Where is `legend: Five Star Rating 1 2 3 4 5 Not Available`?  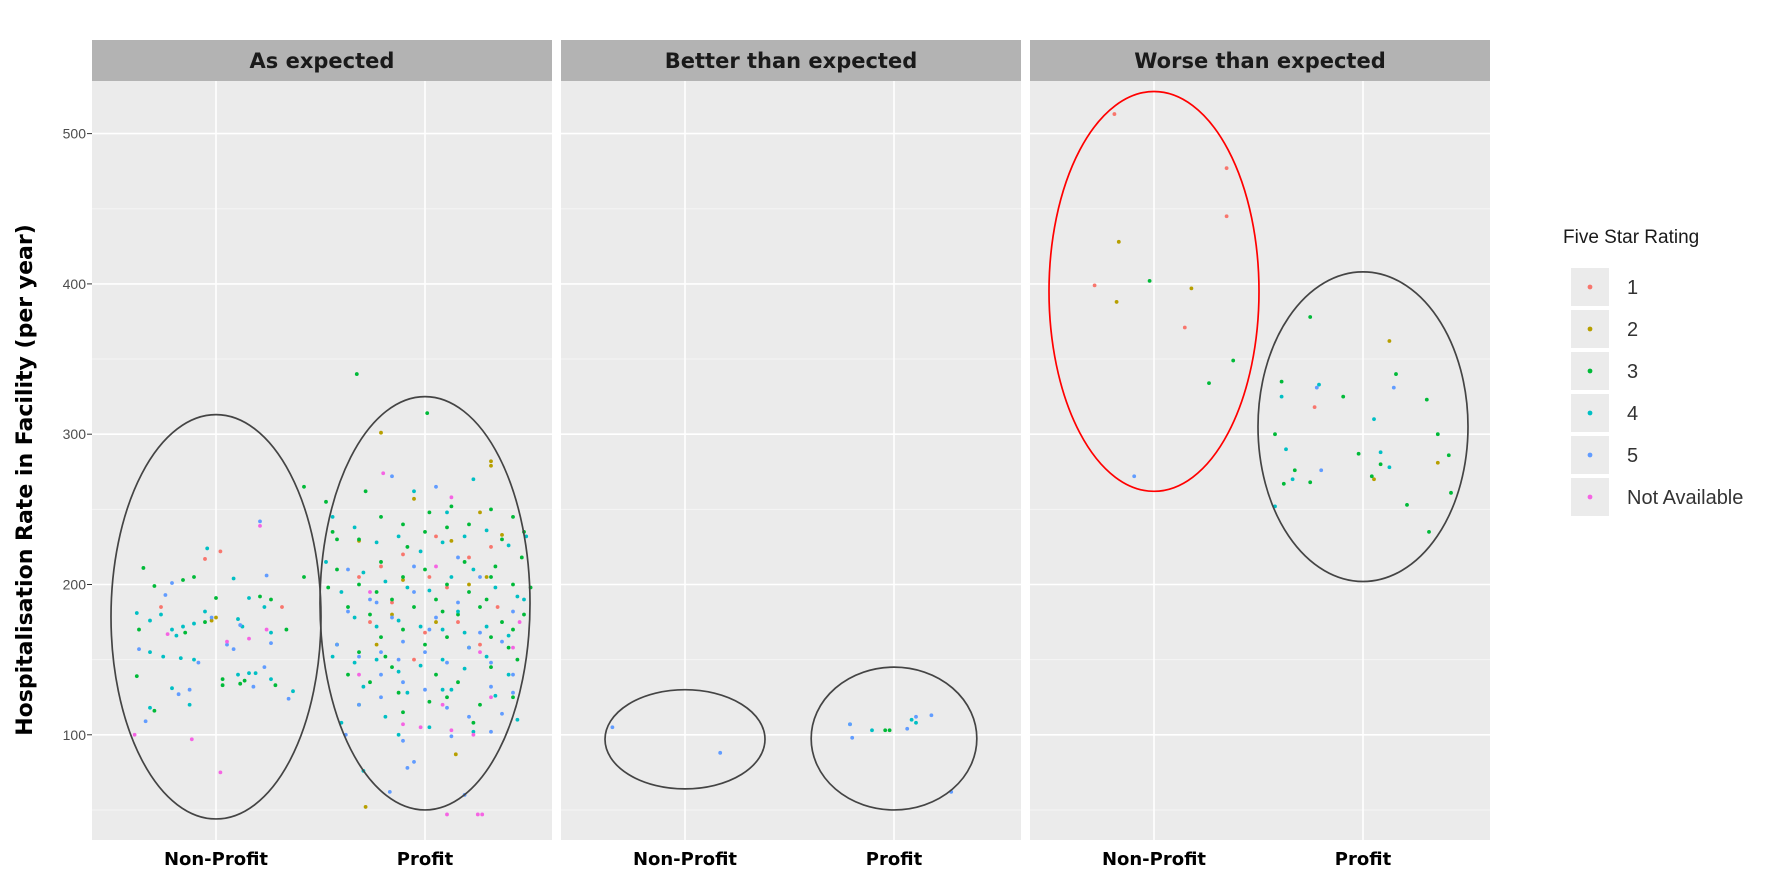
legend: Five Star Rating 1 2 3 4 5 Not Available is located at coordinates (1653, 371).